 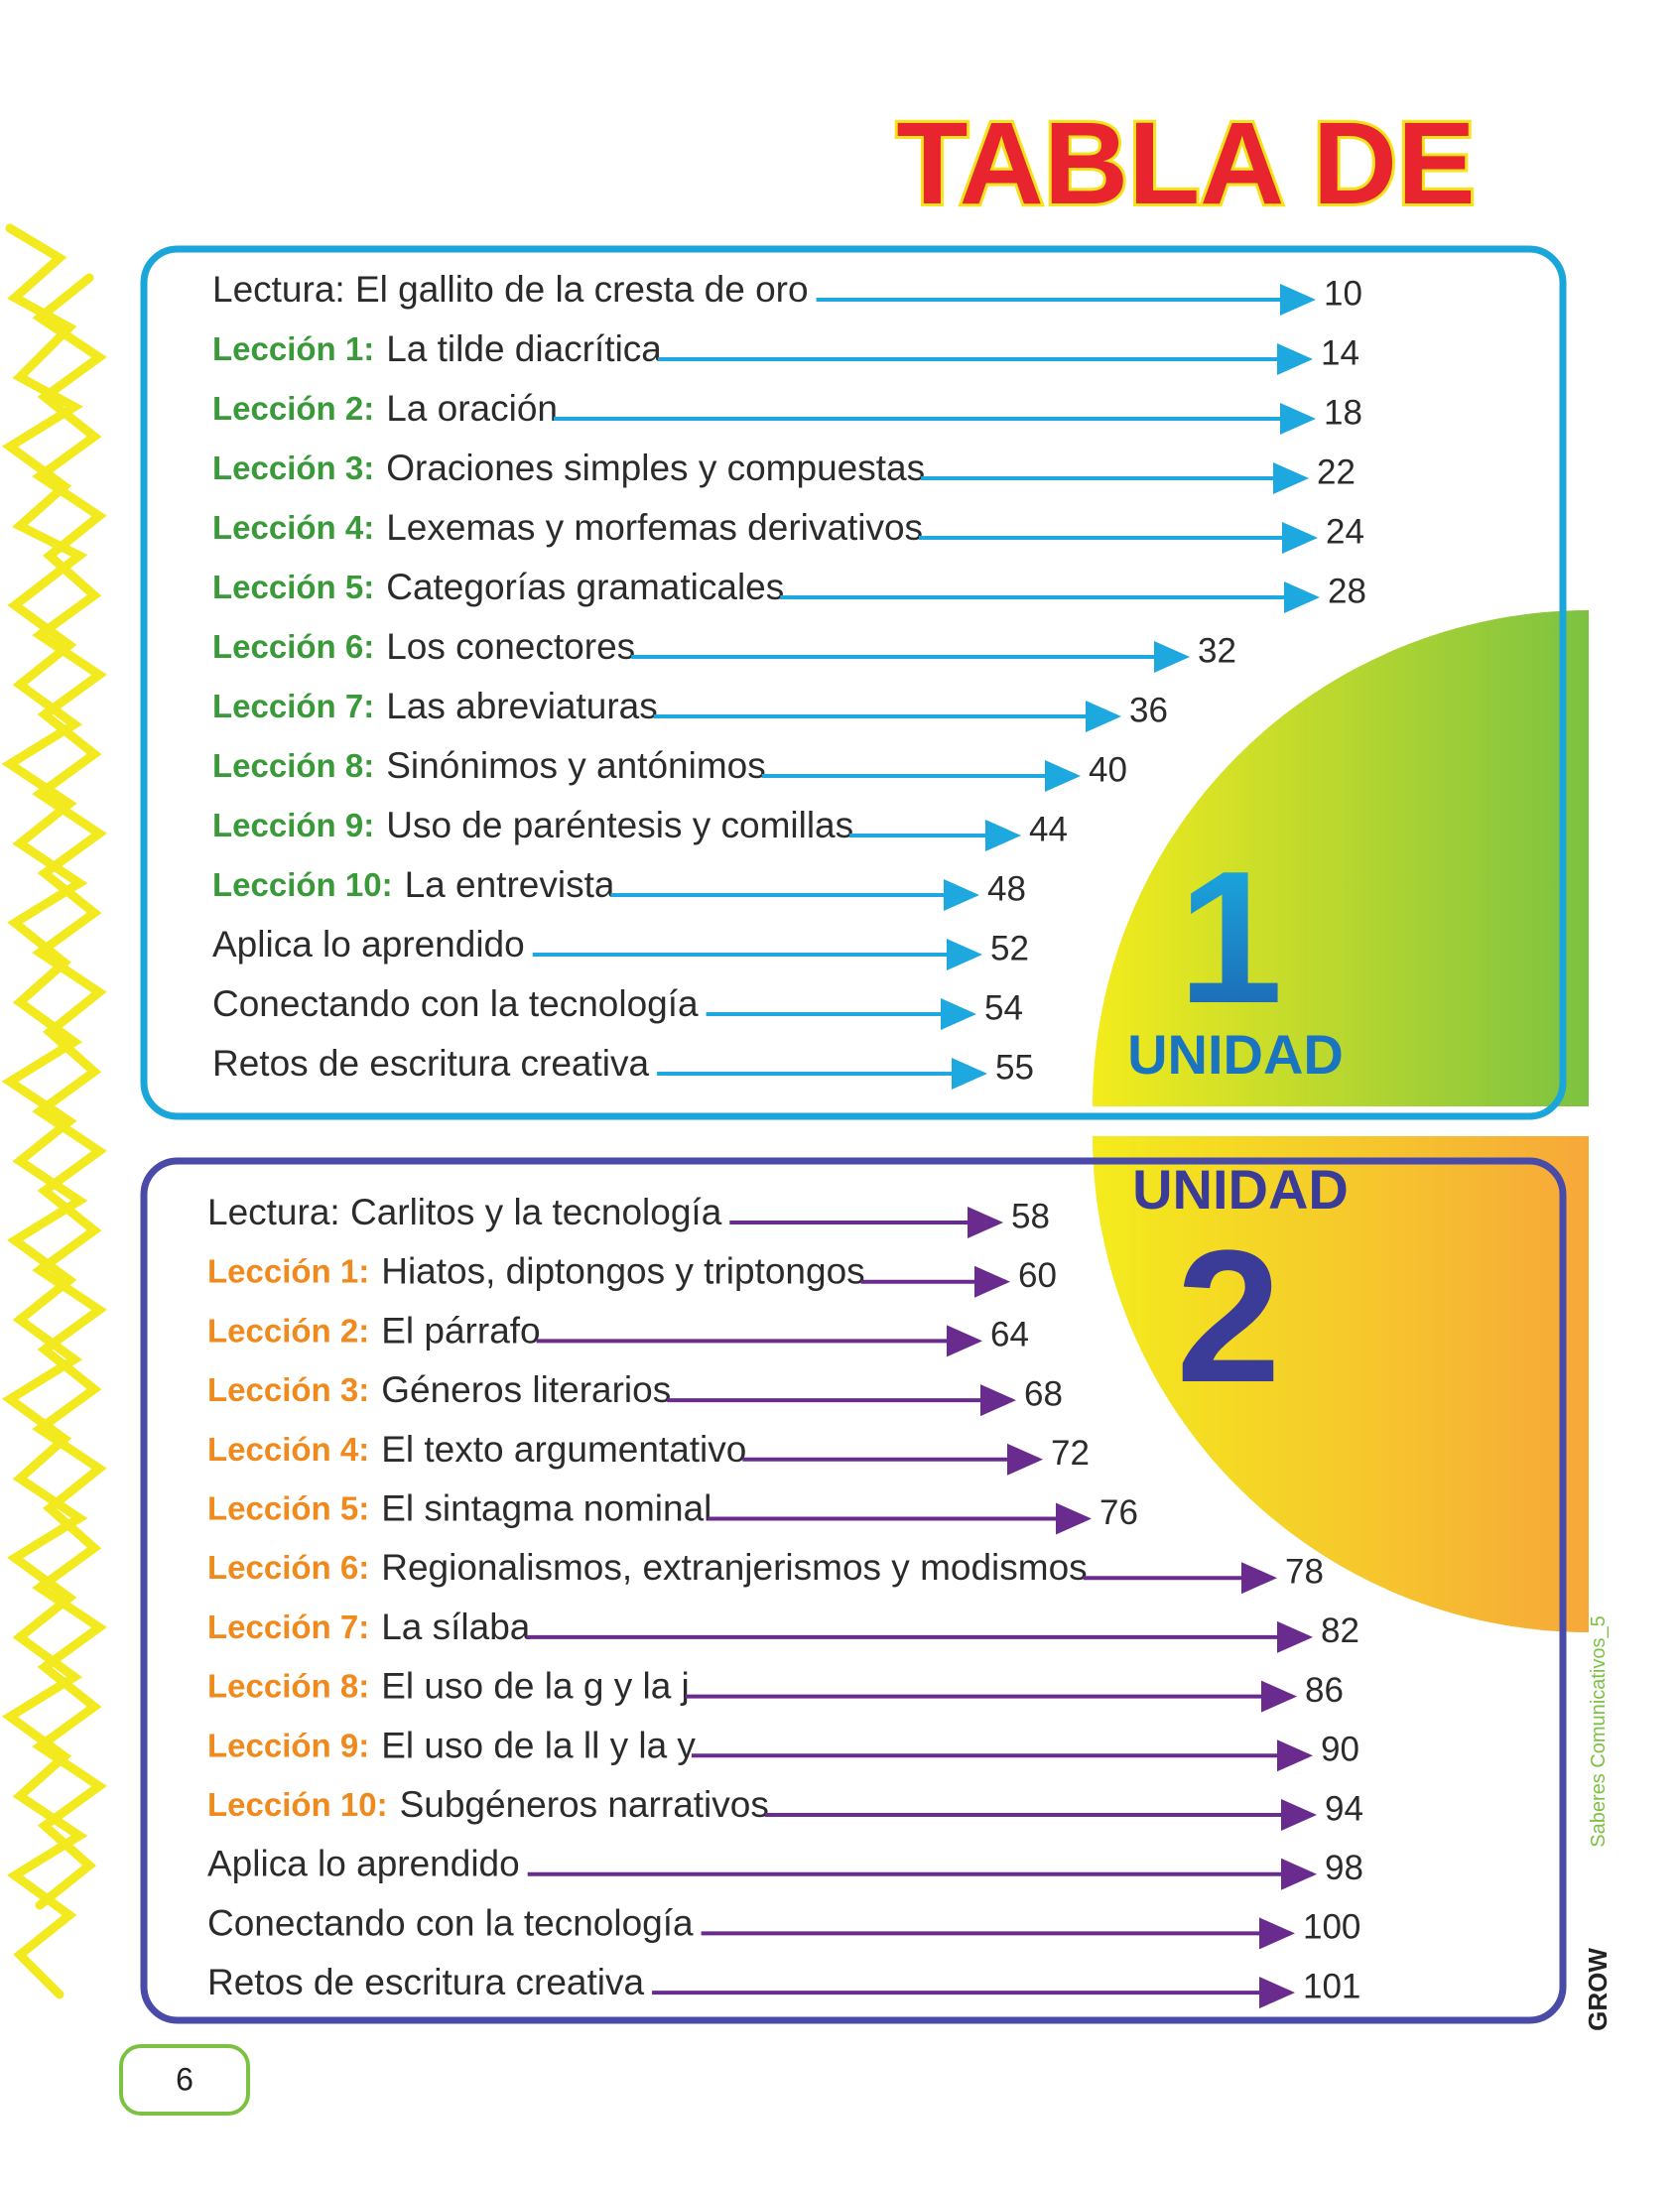 I want to click on toc-entry: Lección 9: Uso de paréntesis y comillas, so click(x=532, y=825).